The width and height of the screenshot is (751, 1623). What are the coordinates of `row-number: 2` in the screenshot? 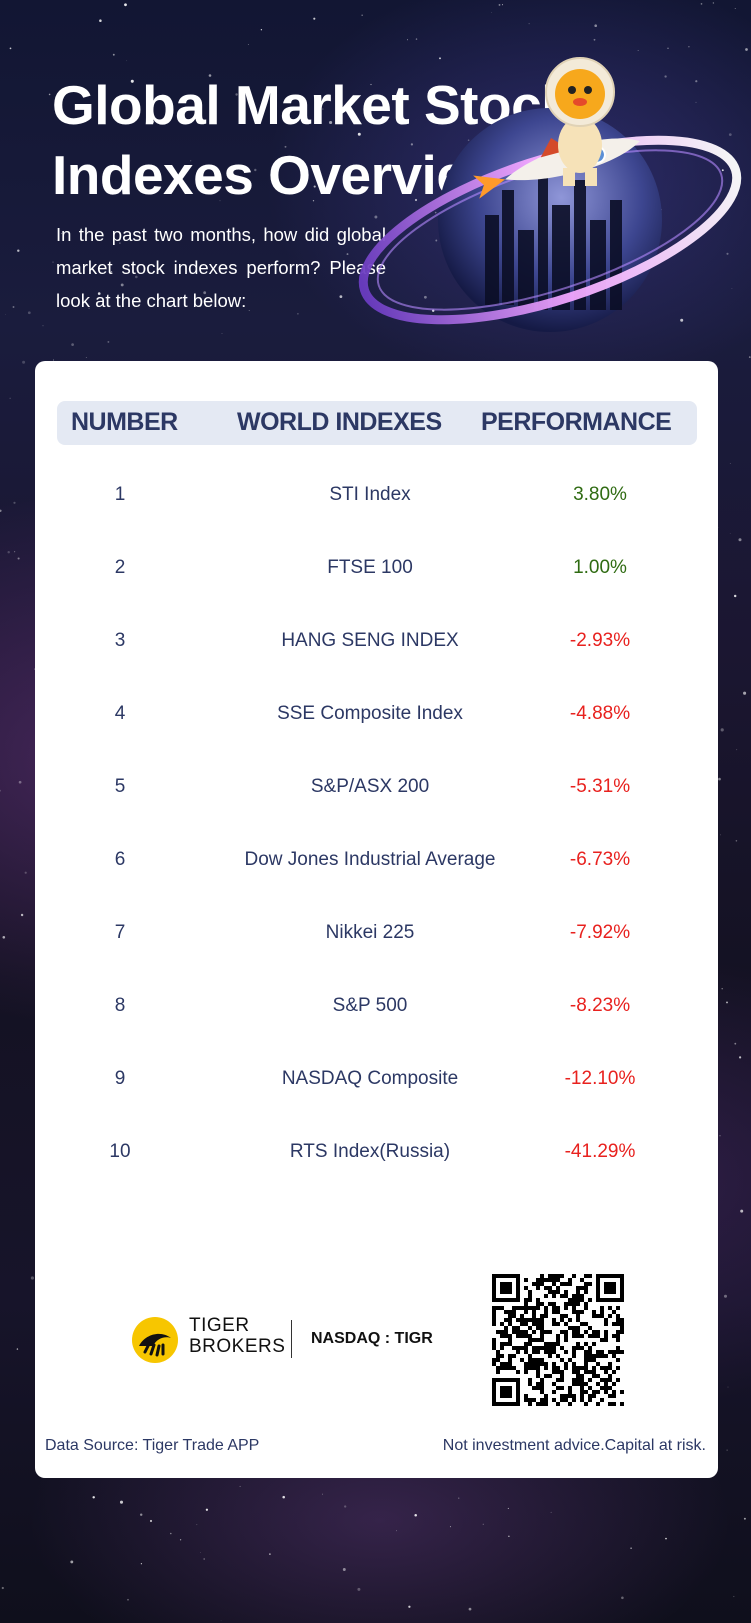 It's located at (120, 567).